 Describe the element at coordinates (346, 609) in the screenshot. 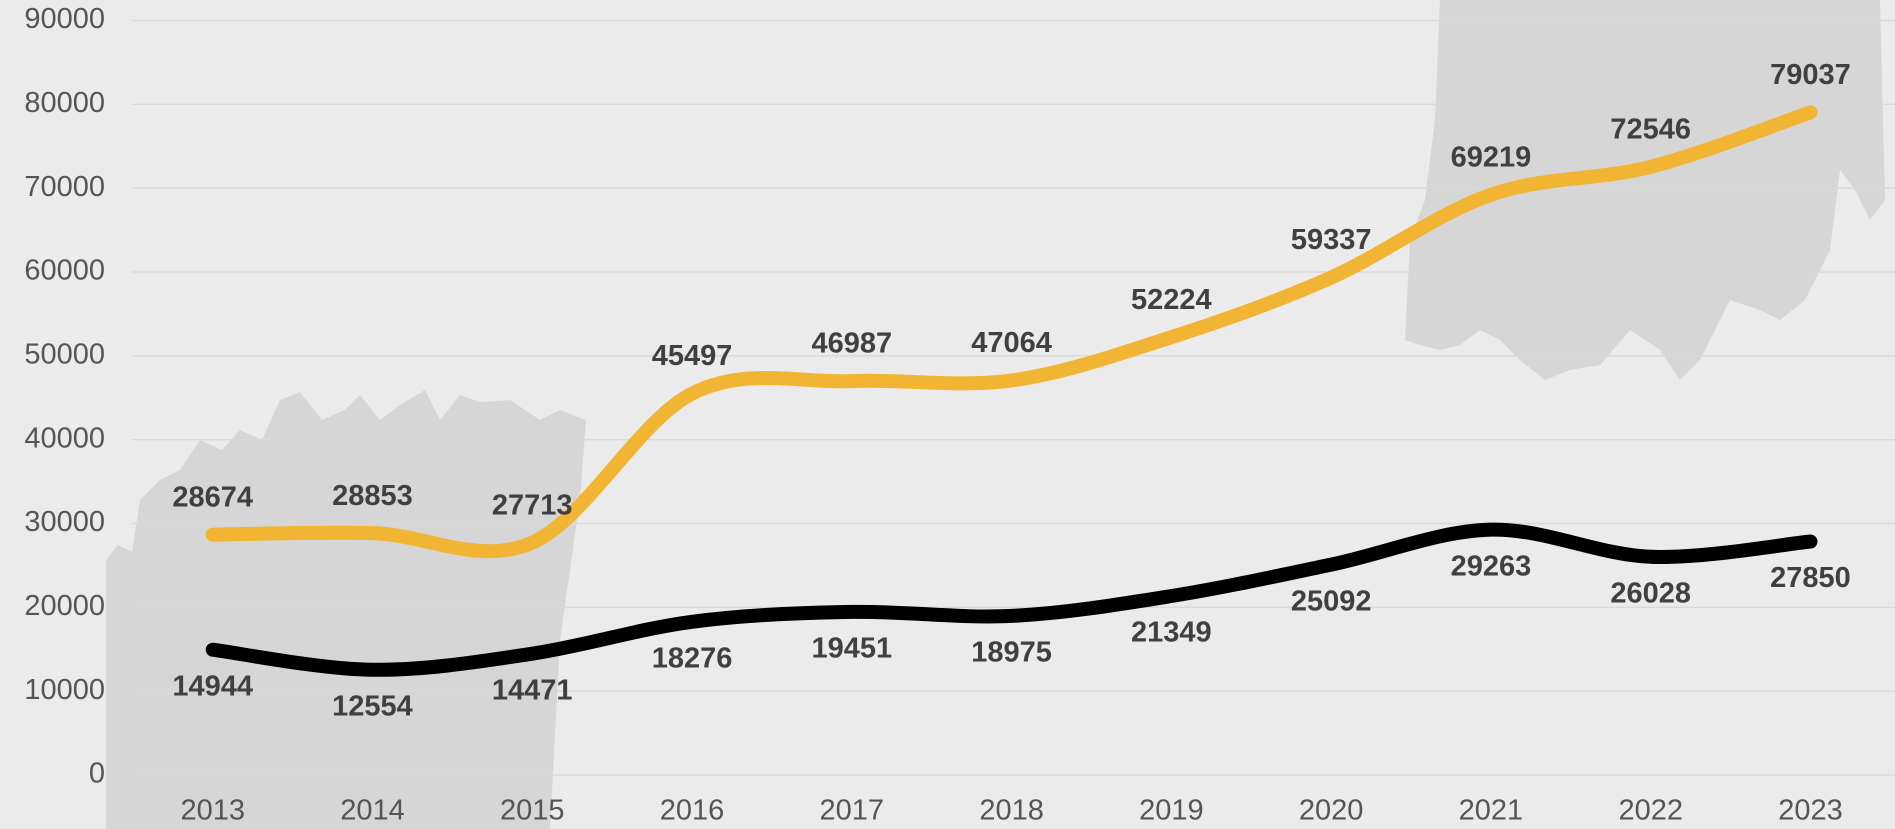

I see `brush-left` at that location.